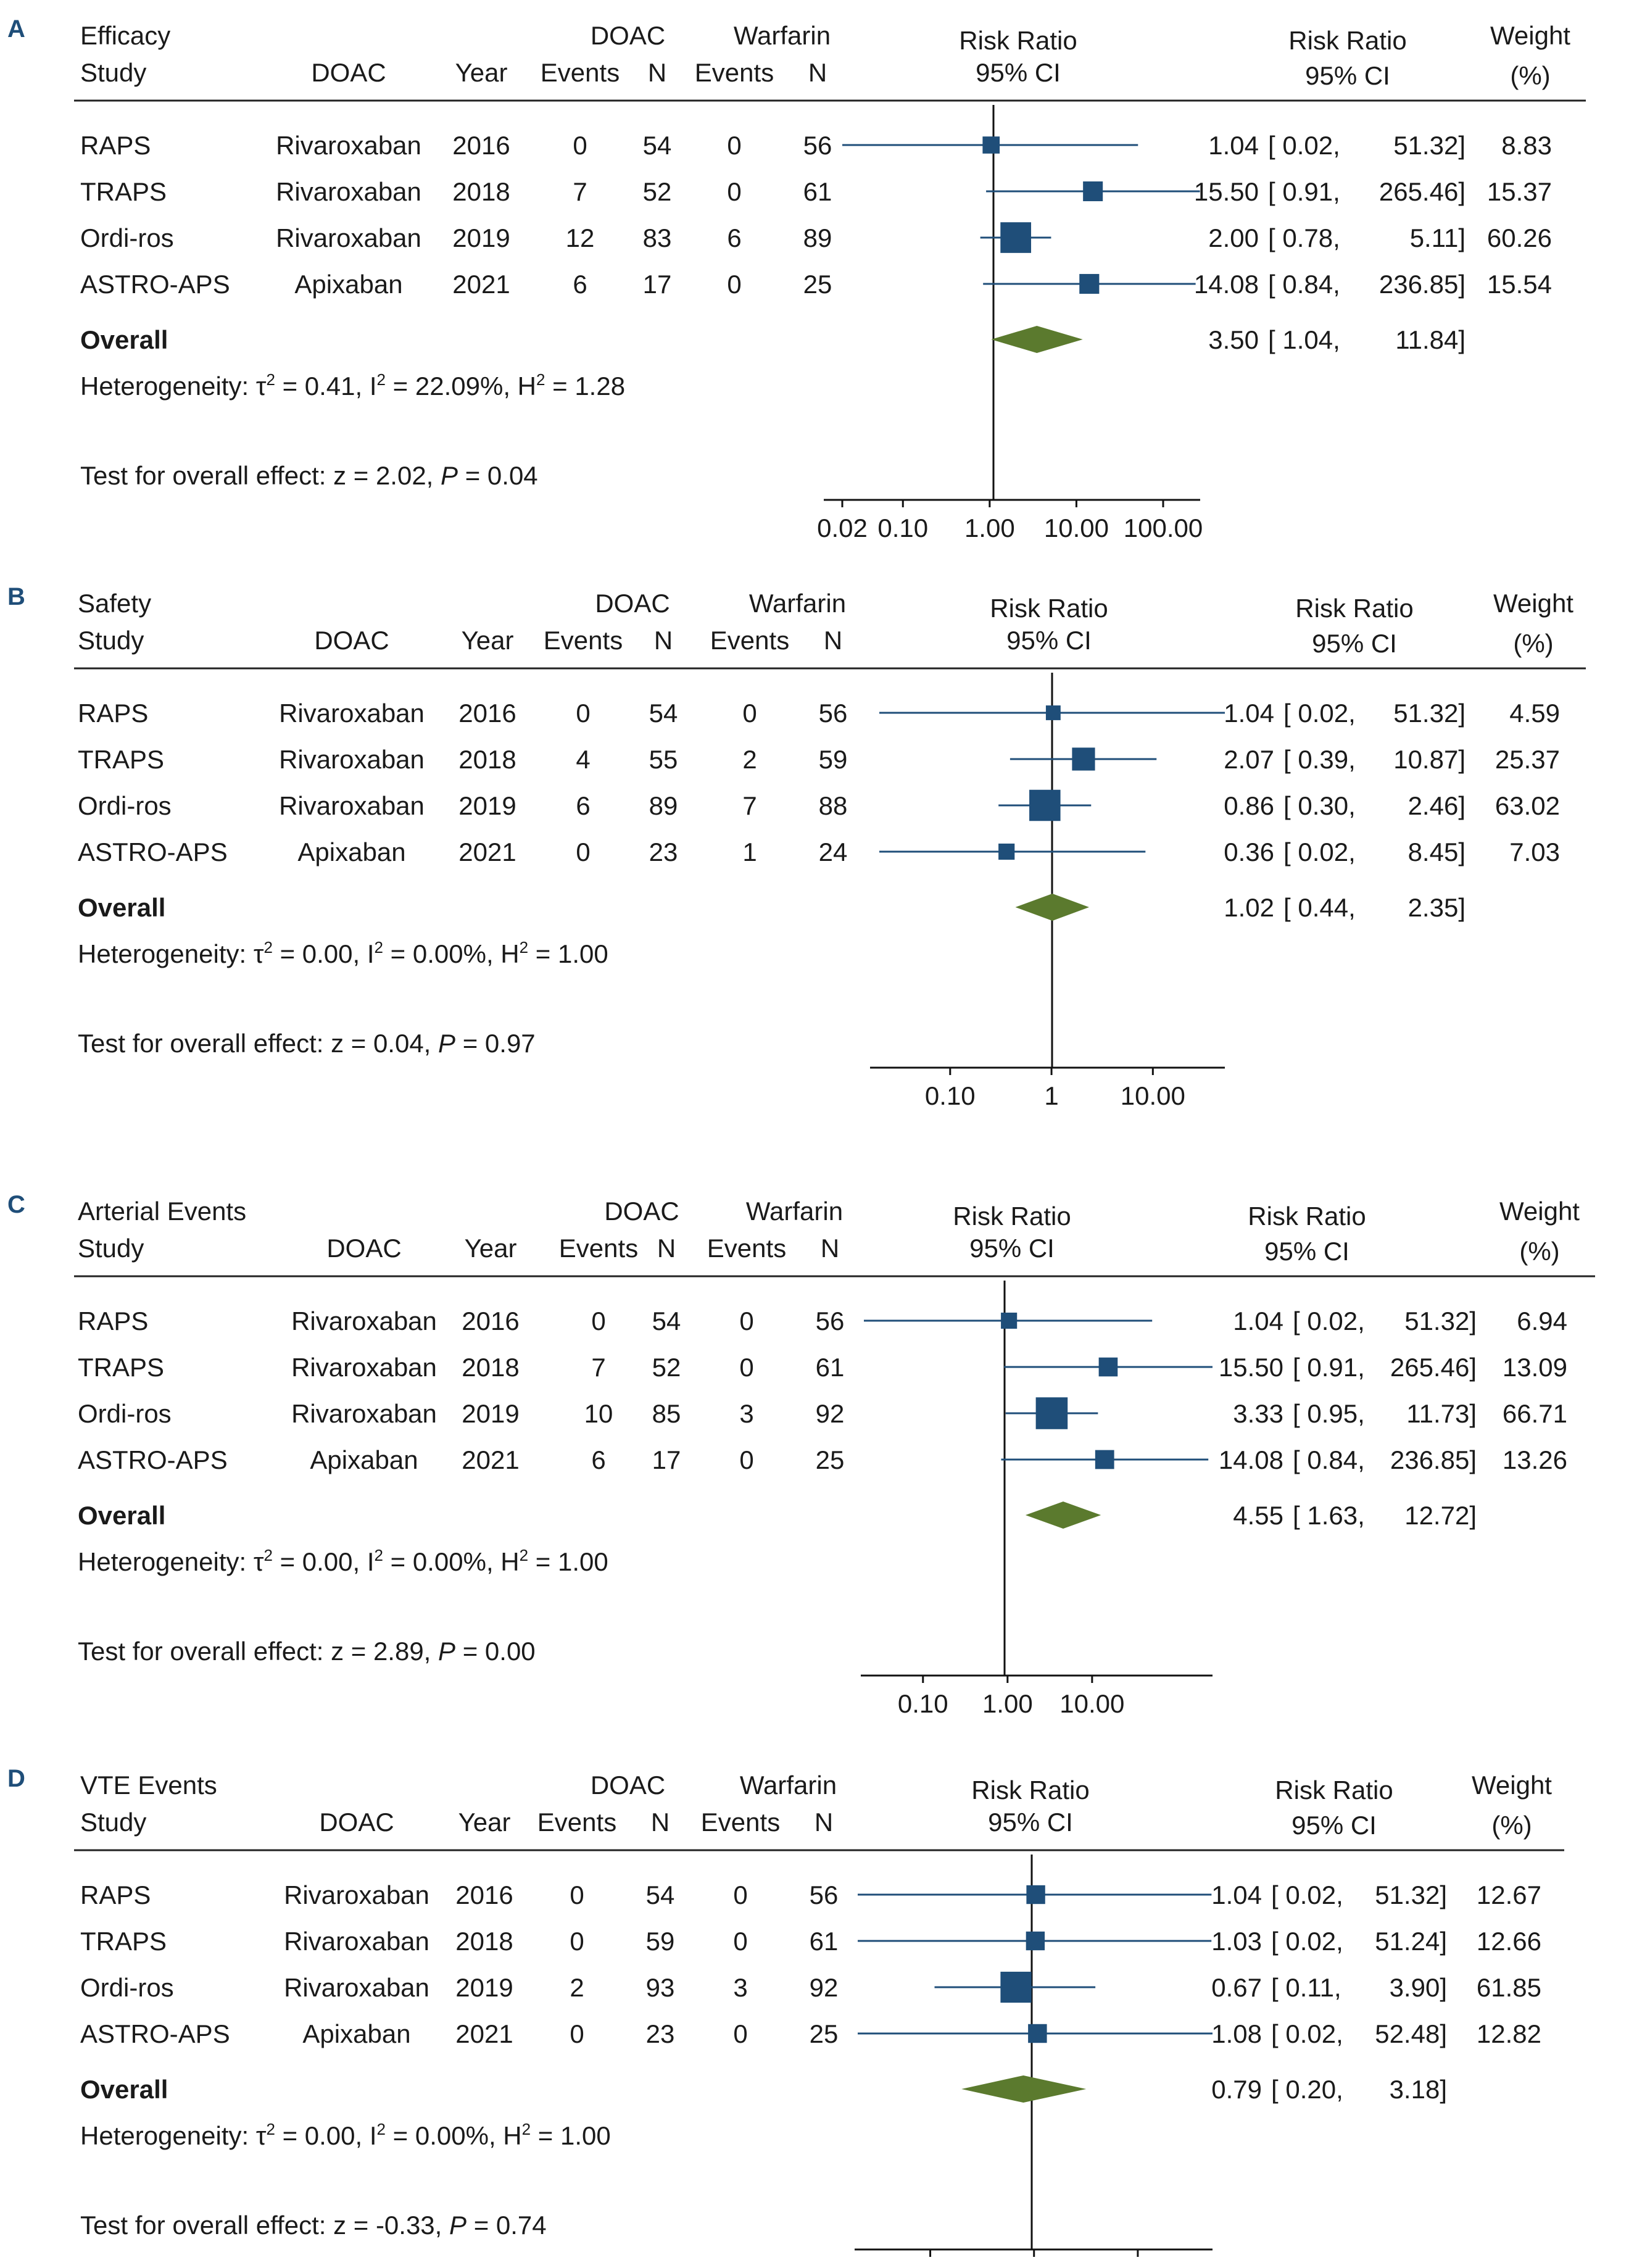 The height and width of the screenshot is (2268, 1650). I want to click on doac-n: 93, so click(661, 1987).